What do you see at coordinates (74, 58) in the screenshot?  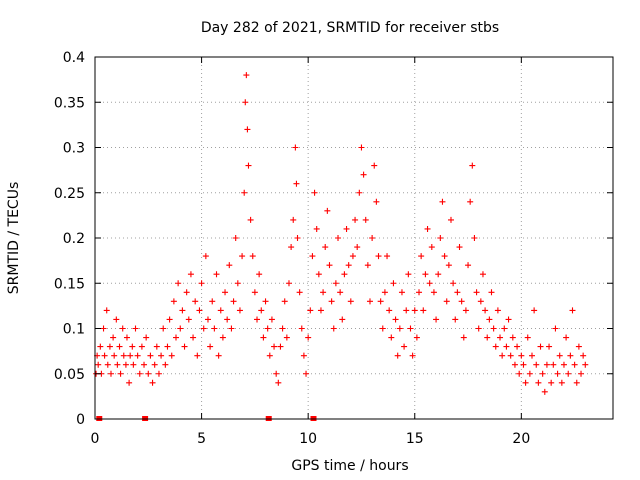 I see `y-tick-label: 0.4` at bounding box center [74, 58].